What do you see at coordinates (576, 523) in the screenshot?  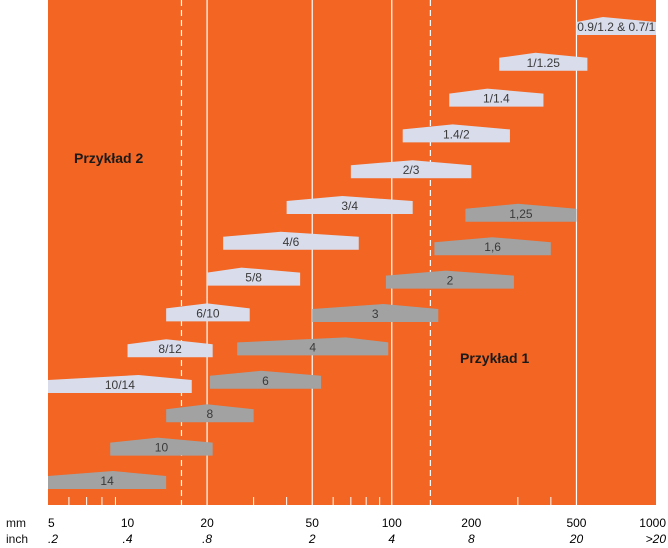 I see `mm-tick-label: 500` at bounding box center [576, 523].